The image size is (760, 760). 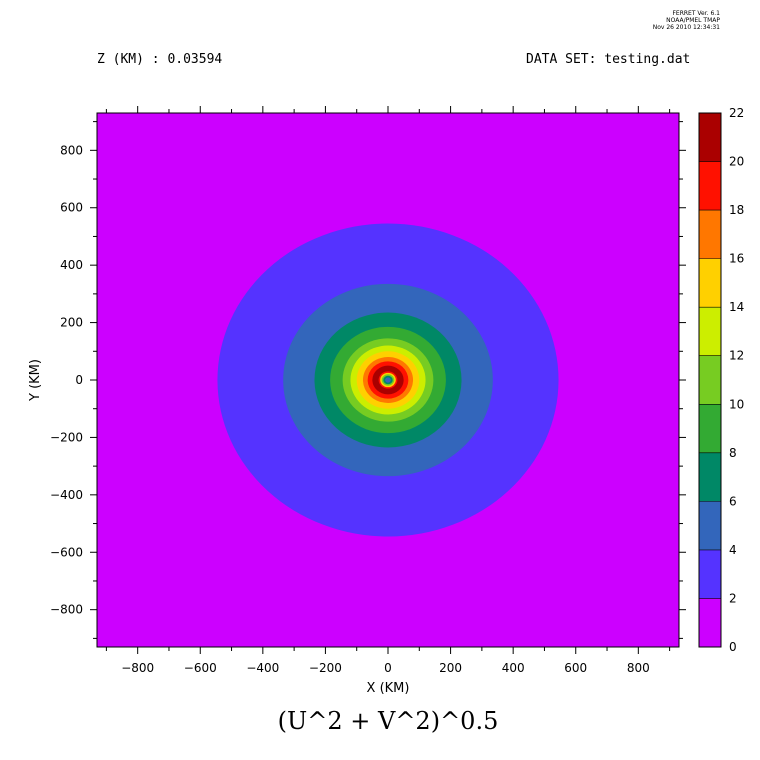 I want to click on colorbar-label: 16, so click(x=736, y=259).